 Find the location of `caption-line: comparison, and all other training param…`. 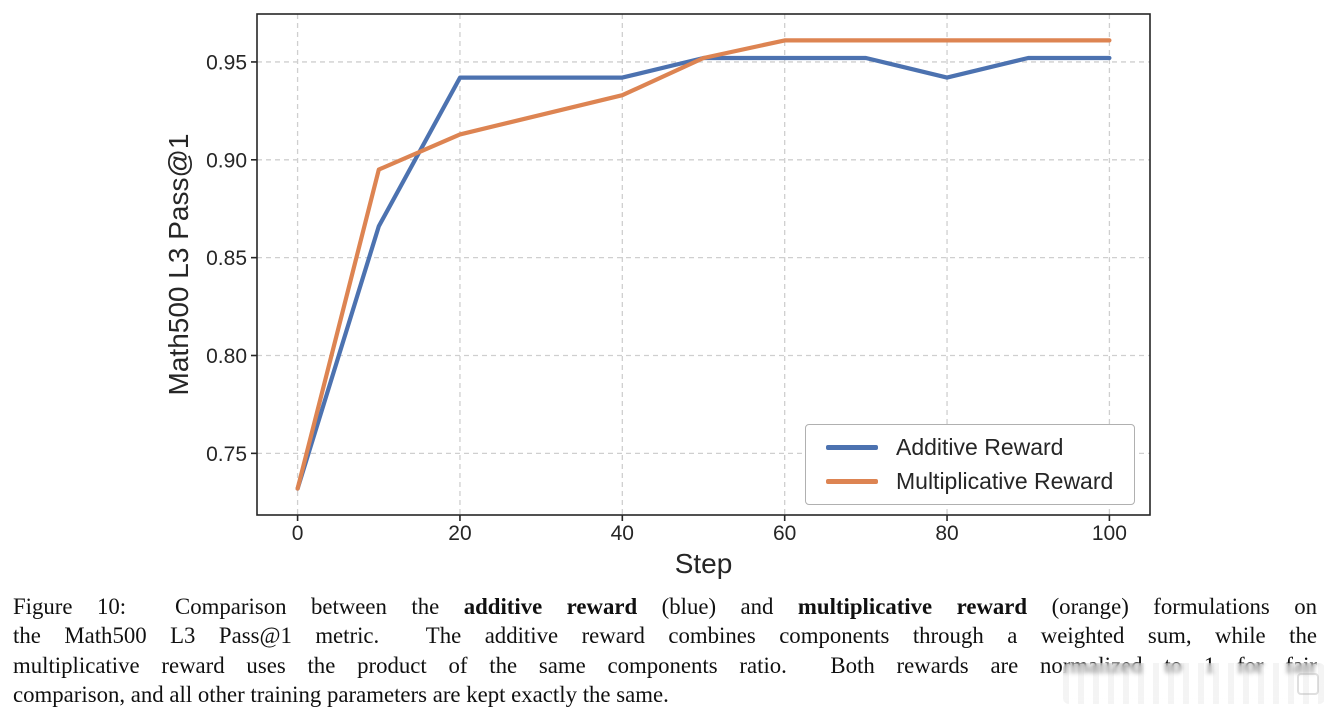

caption-line: comparison, and all other training param… is located at coordinates (665, 694).